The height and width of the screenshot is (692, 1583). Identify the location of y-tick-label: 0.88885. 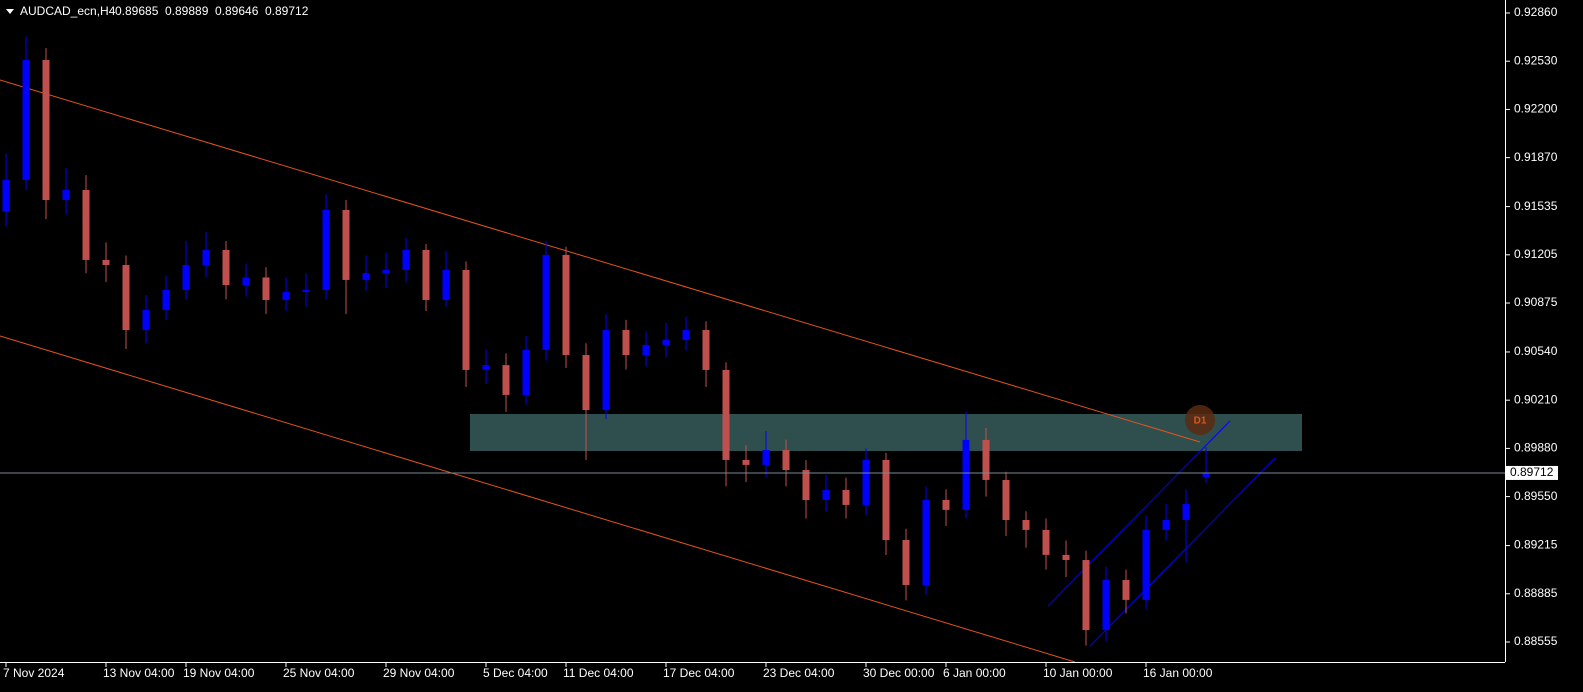
(1536, 593).